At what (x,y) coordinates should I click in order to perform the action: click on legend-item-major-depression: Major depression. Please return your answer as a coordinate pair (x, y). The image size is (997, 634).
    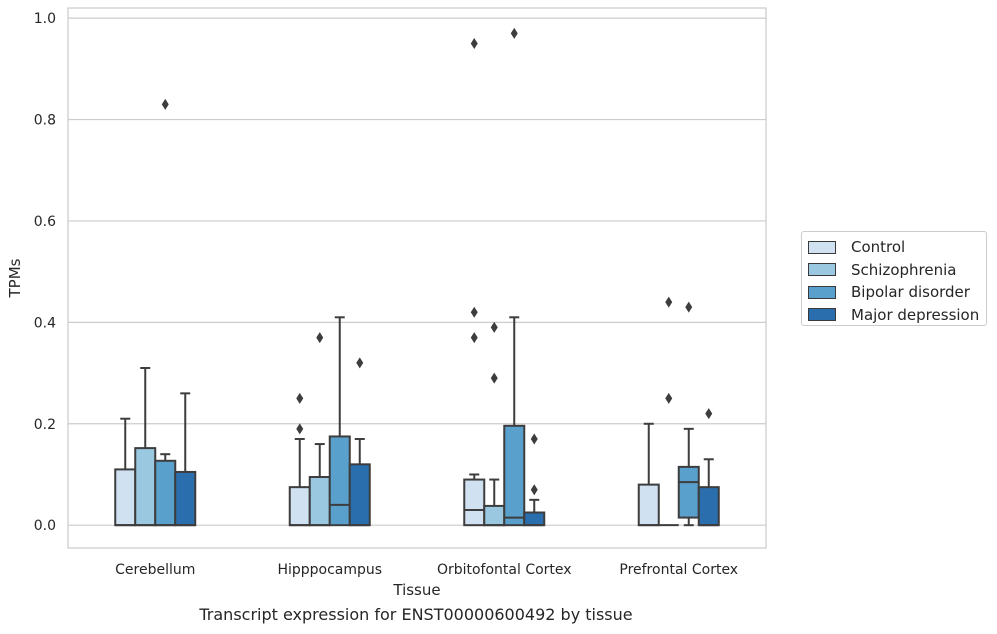
    Looking at the image, I should click on (897, 315).